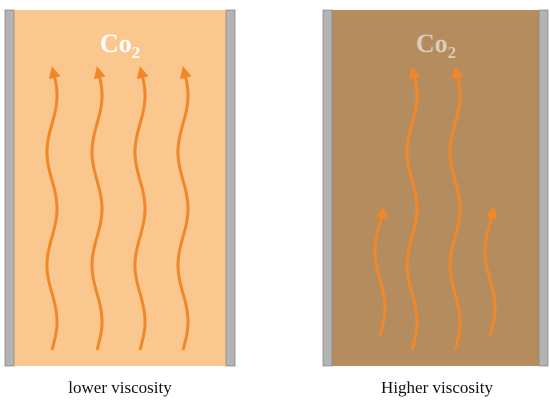  What do you see at coordinates (120, 387) in the screenshot?
I see `caption: lower viscosity` at bounding box center [120, 387].